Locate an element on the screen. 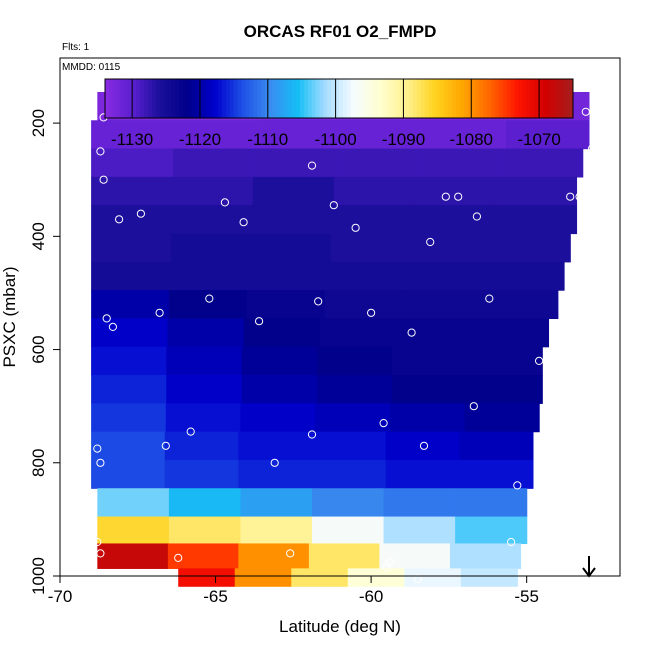  colorbar-tick-label: -1080 is located at coordinates (471, 139).